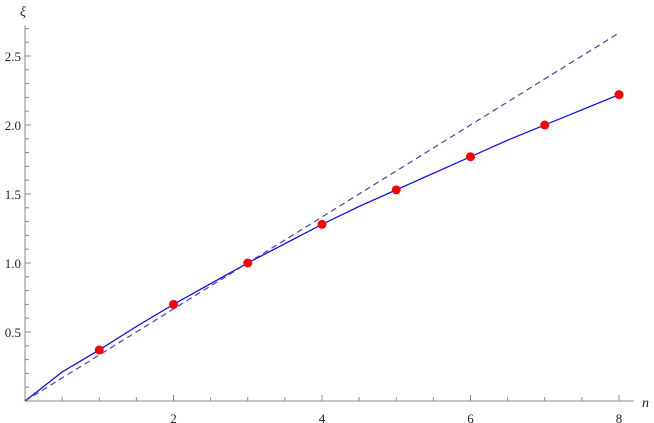  What do you see at coordinates (322, 417) in the screenshot?
I see `x-tick-label: 4` at bounding box center [322, 417].